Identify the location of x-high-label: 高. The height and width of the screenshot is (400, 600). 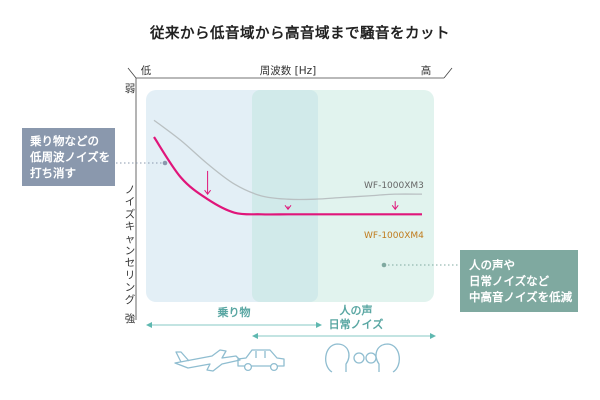
(426, 70).